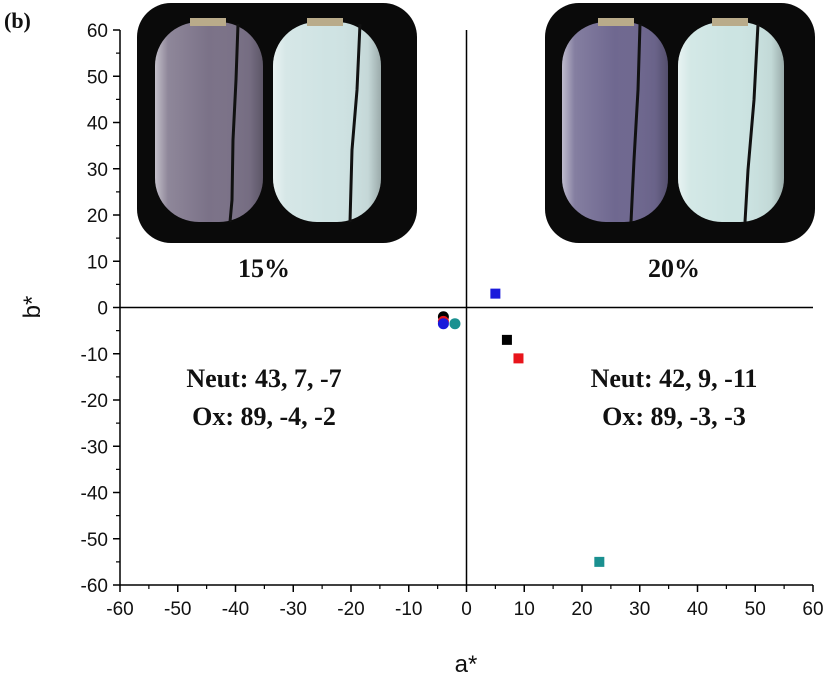 The width and height of the screenshot is (827, 682). Describe the element at coordinates (209, 122) in the screenshot. I see `photo-15-neutral-shade` at that location.